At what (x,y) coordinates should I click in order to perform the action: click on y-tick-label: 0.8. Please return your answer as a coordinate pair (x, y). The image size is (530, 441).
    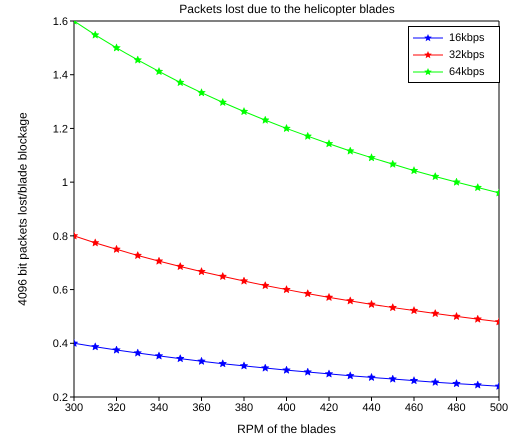
    Looking at the image, I should click on (60, 236).